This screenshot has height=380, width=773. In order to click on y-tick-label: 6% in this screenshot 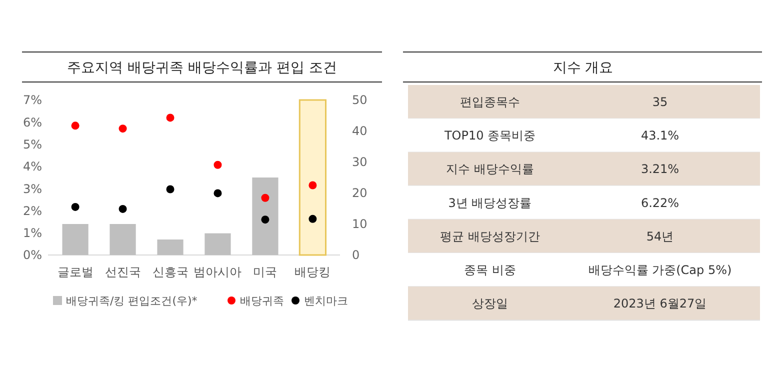, I will do `click(32, 122)`.